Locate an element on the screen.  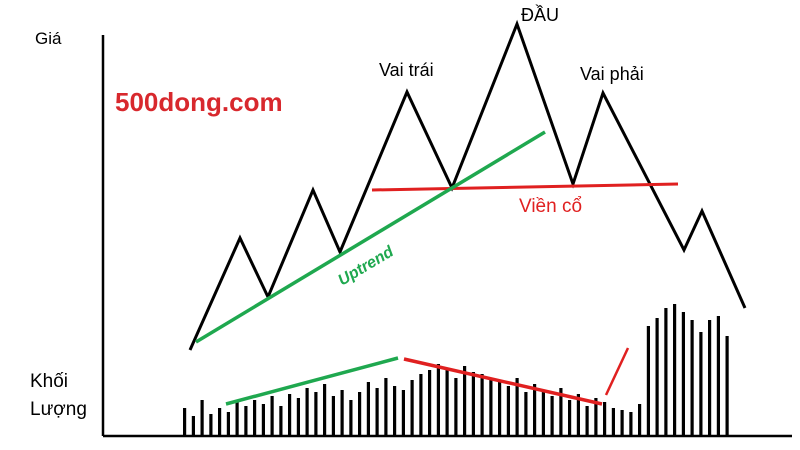
volume-axis-label-line1: Khối is located at coordinates (49, 381).